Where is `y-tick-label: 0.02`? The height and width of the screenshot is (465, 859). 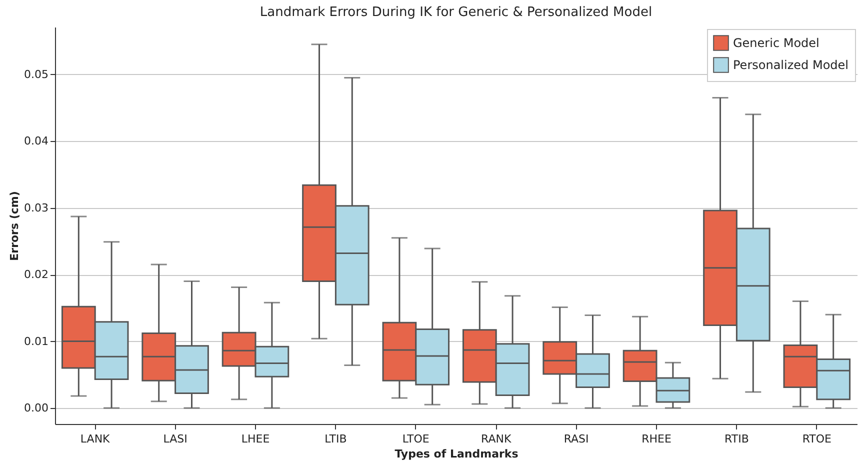
y-tick-label: 0.02 is located at coordinates (36, 275).